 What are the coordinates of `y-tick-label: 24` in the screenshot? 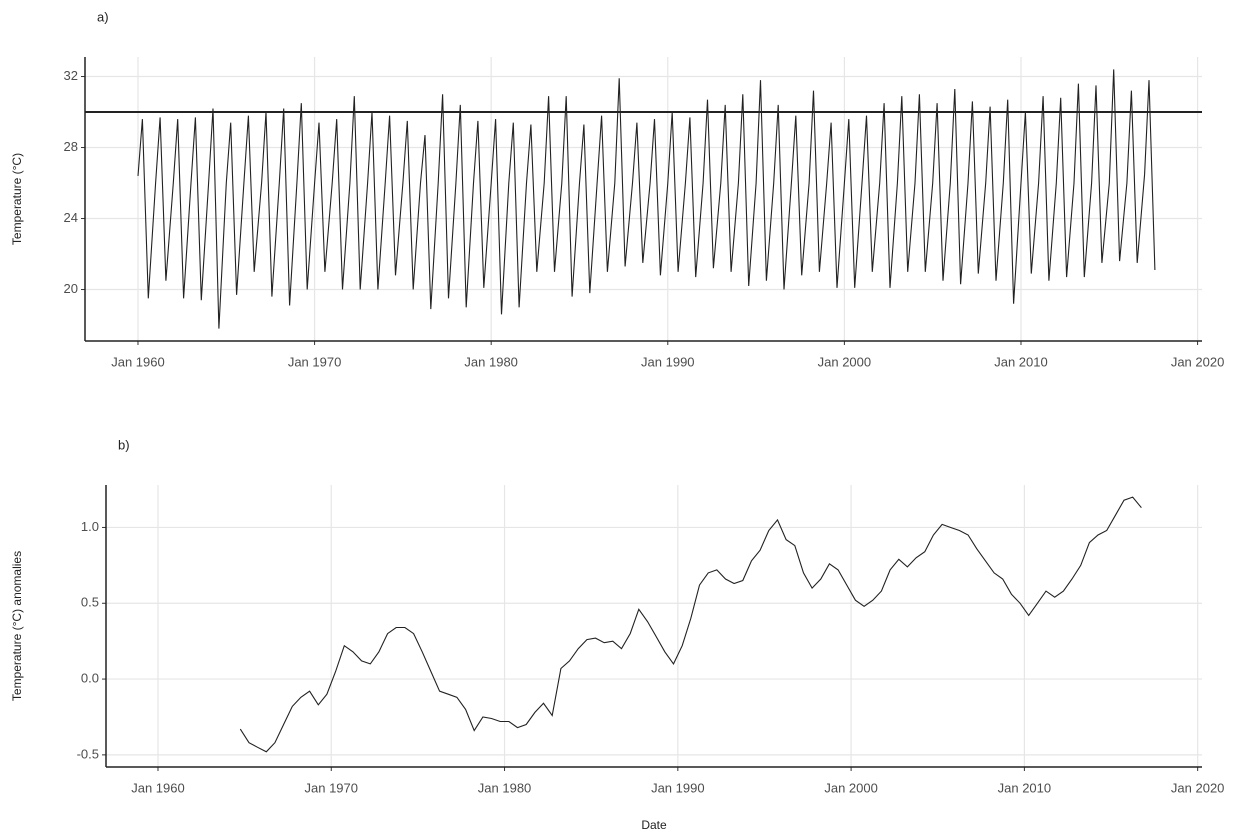 It's located at (71, 217).